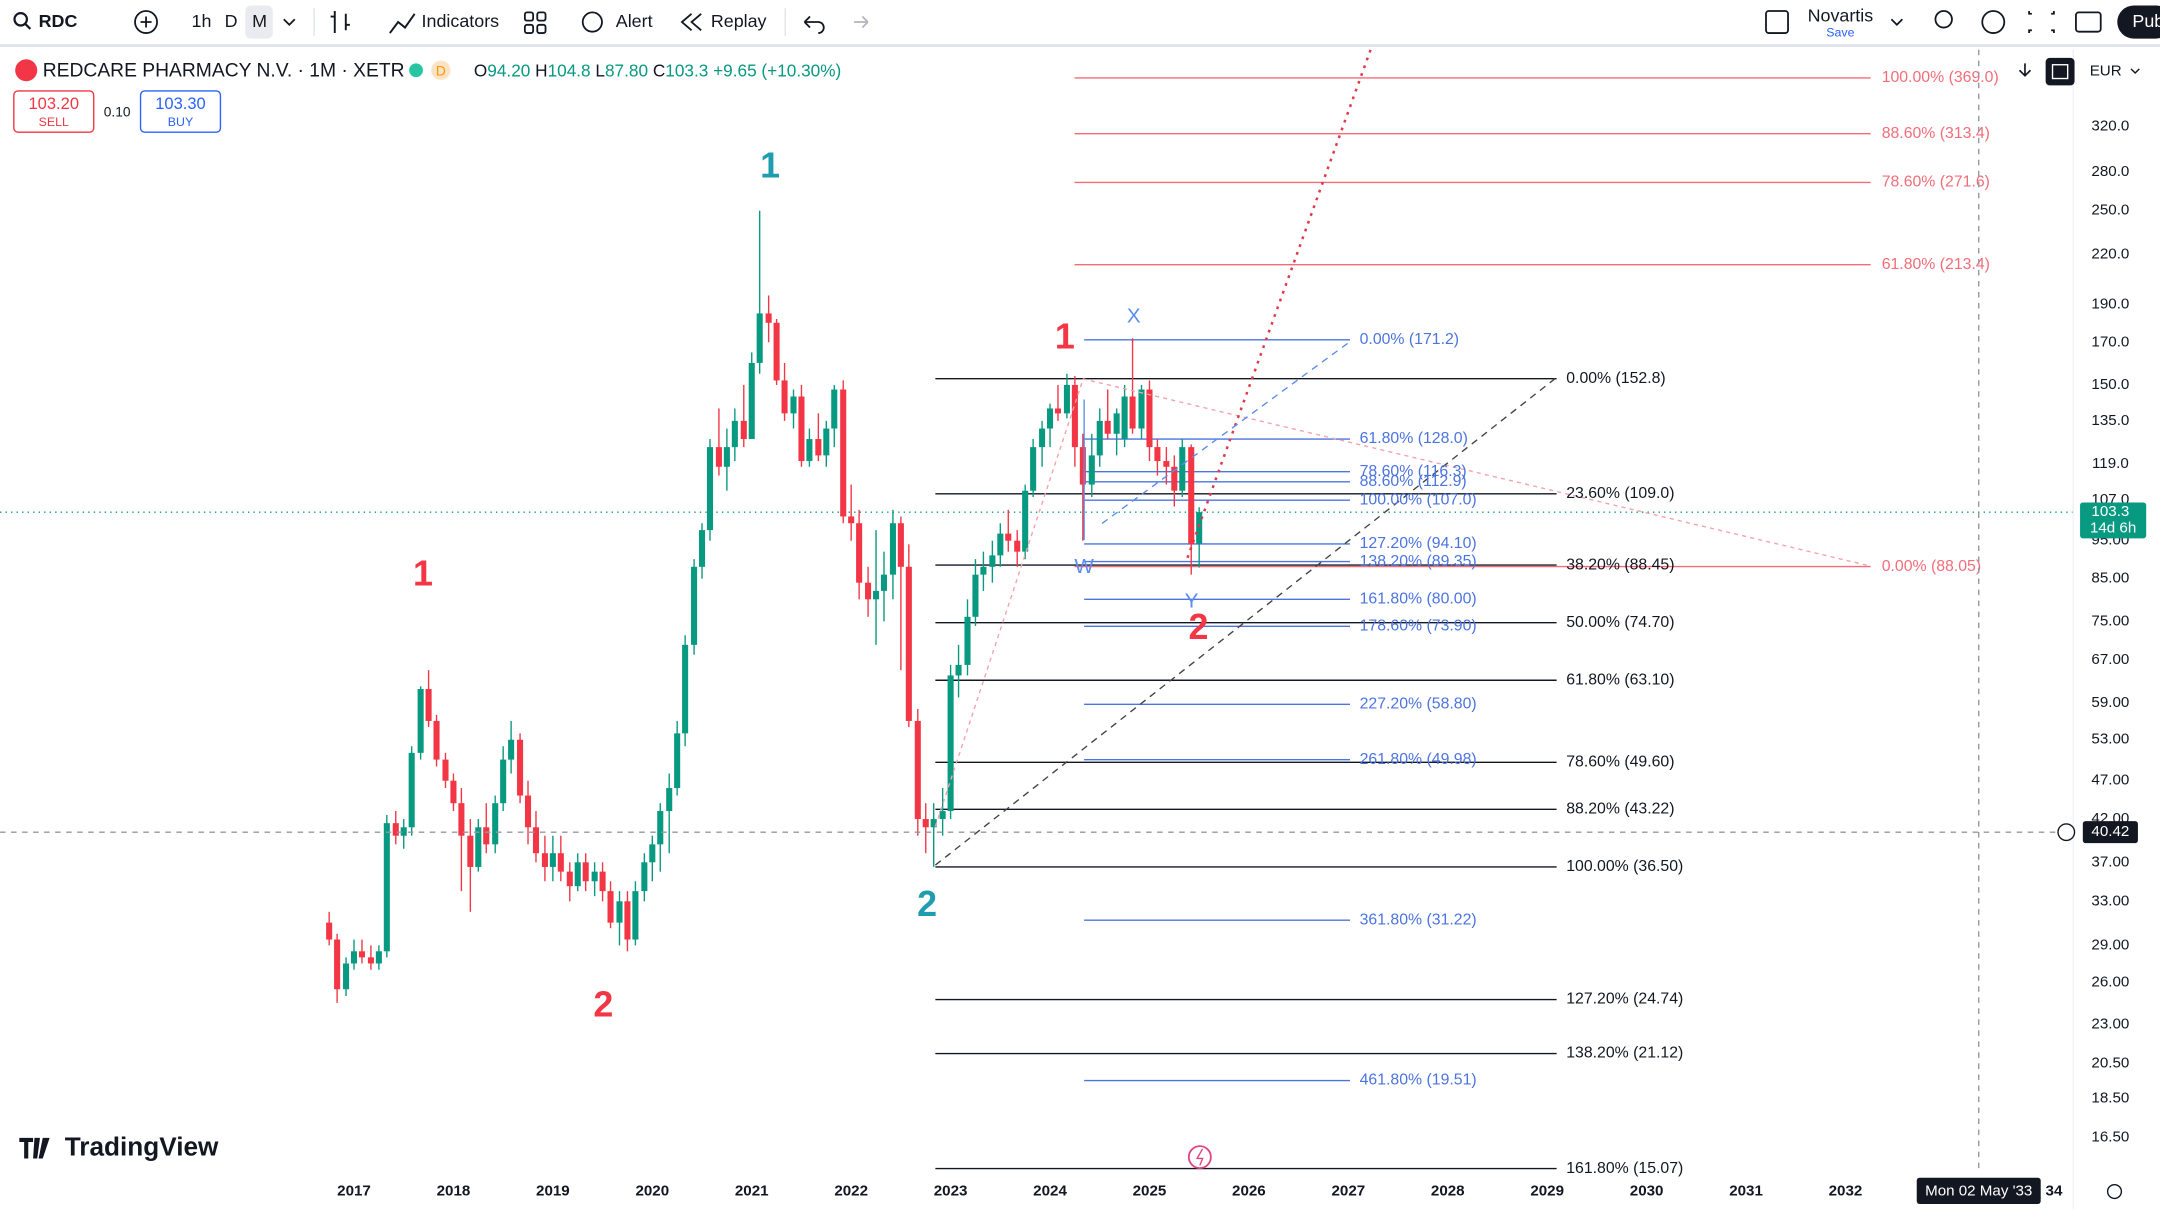 The height and width of the screenshot is (1210, 2160). Describe the element at coordinates (454, 1191) in the screenshot. I see `x-tick-label: 2018` at that location.